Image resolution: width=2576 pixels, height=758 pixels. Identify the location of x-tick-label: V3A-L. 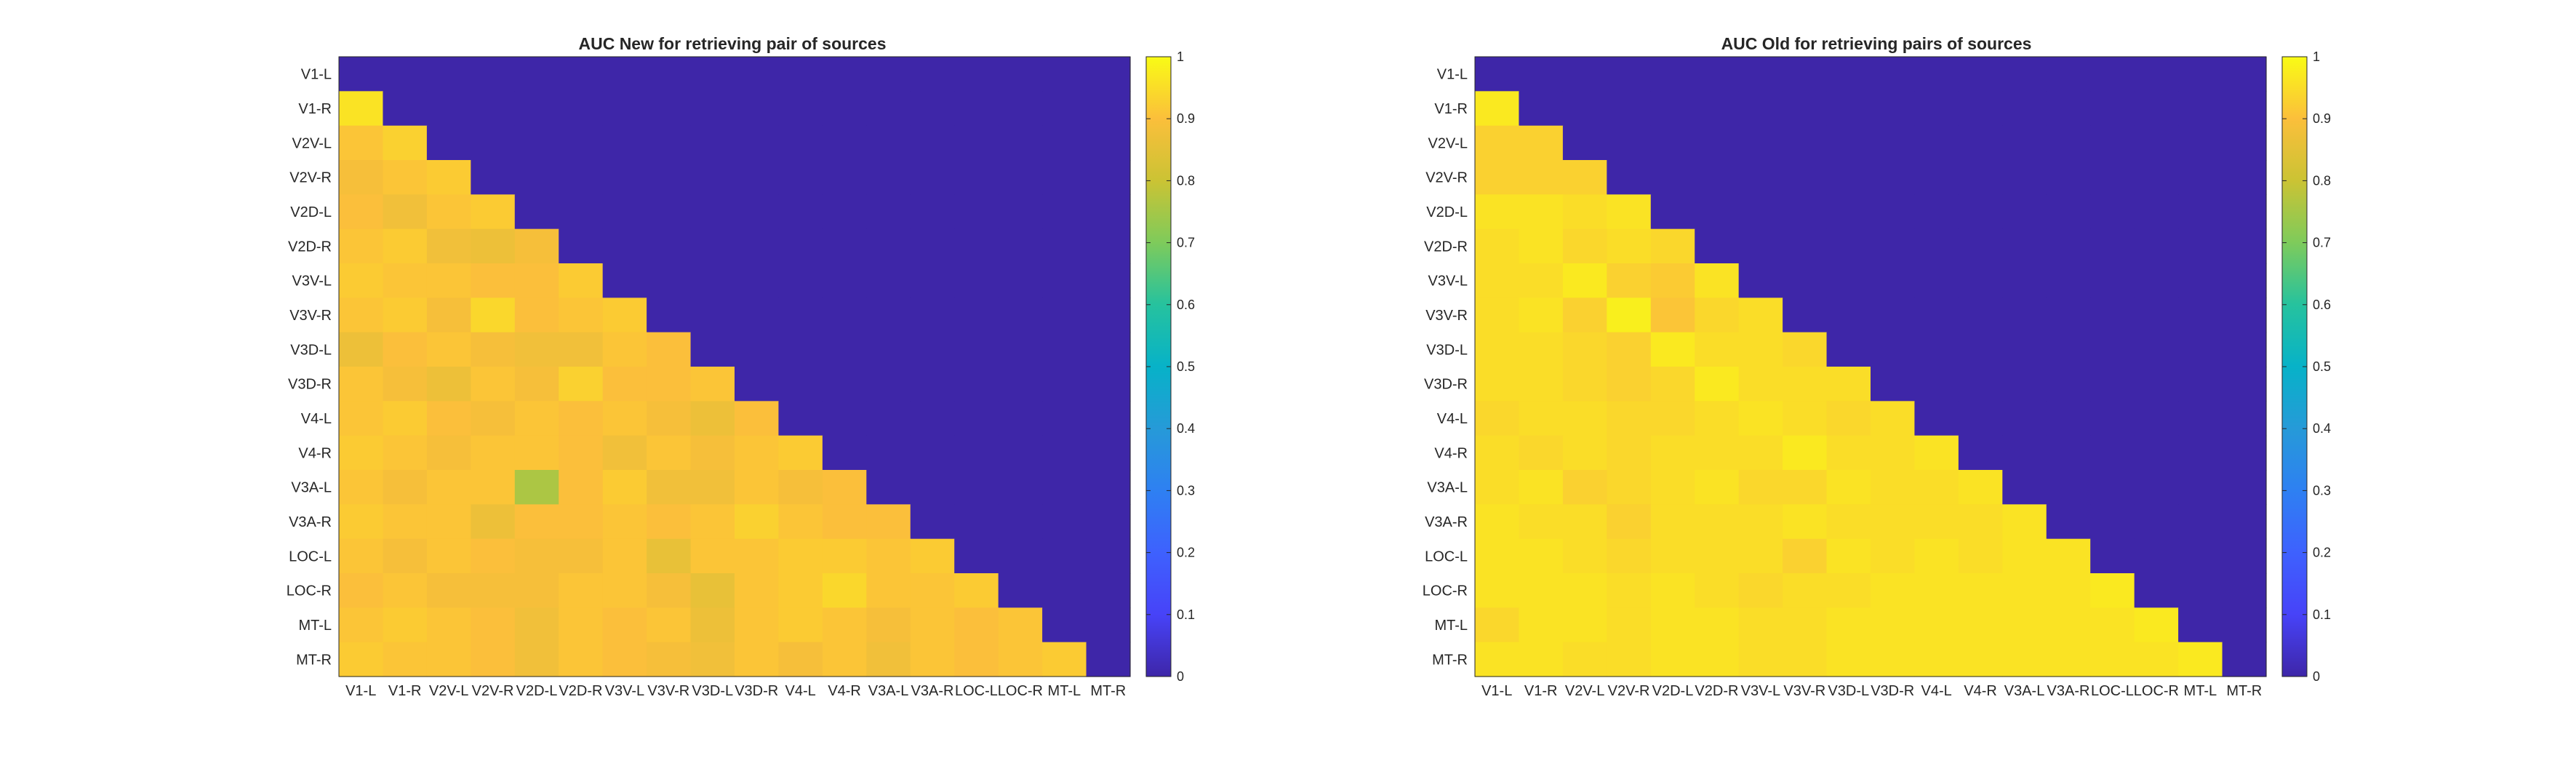
(888, 691).